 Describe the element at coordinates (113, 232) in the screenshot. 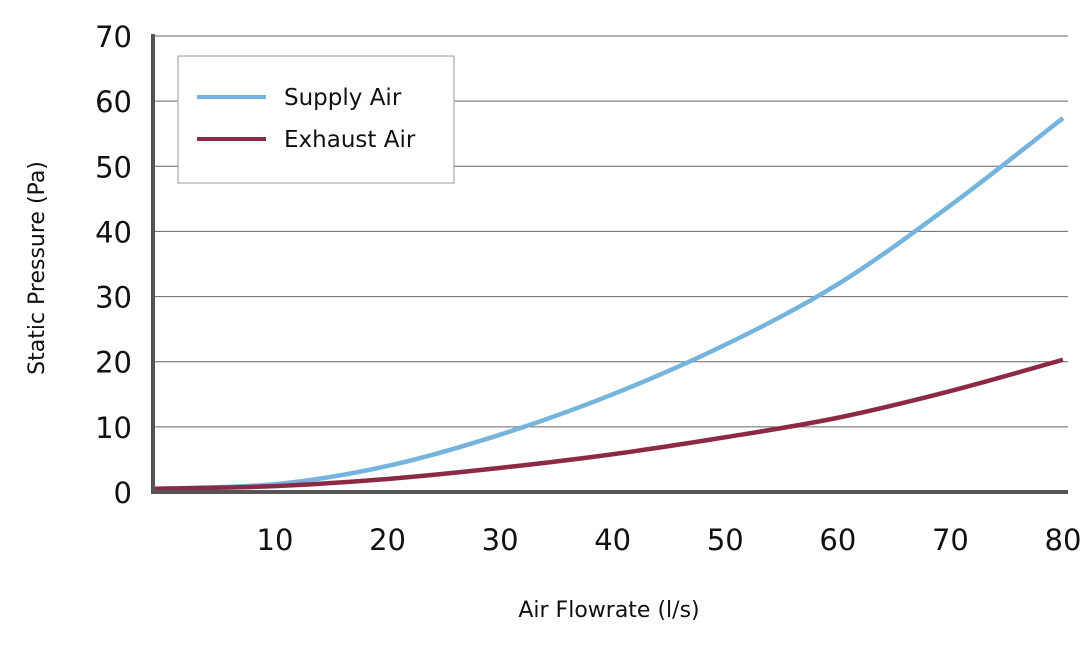

I see `y-tick-label: 40` at that location.